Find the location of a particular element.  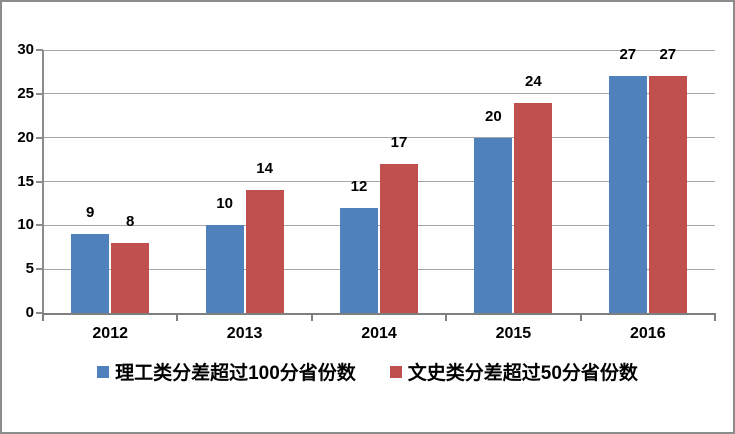

data-label: 8 is located at coordinates (130, 221).